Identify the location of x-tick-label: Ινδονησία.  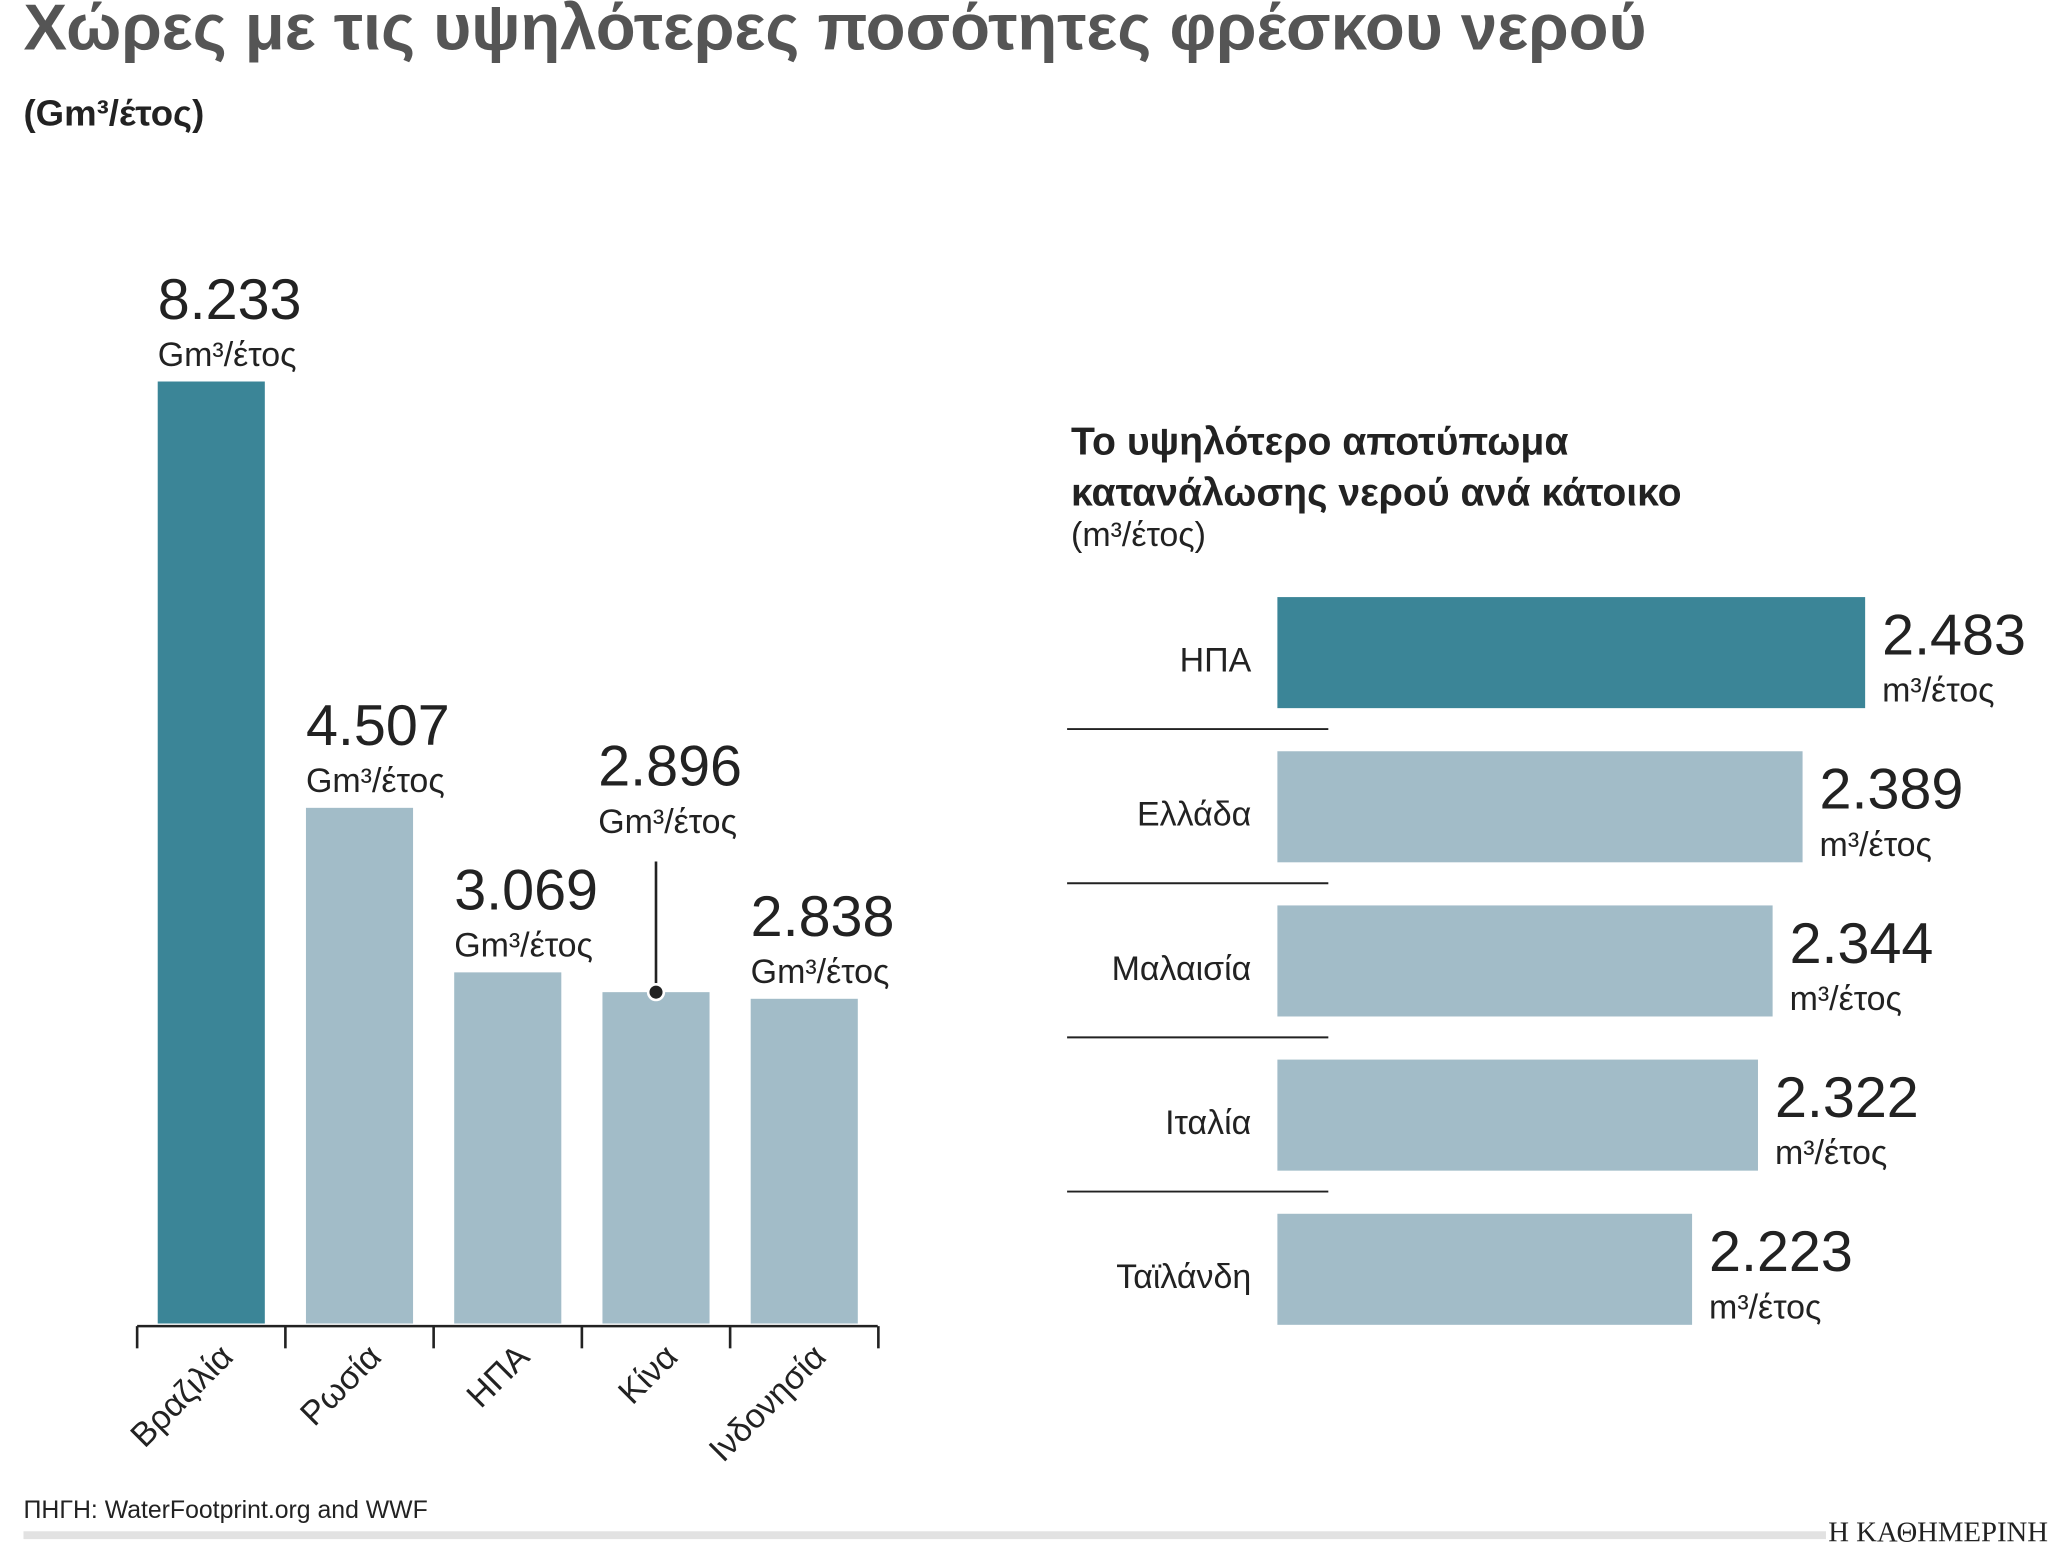
(768, 1404).